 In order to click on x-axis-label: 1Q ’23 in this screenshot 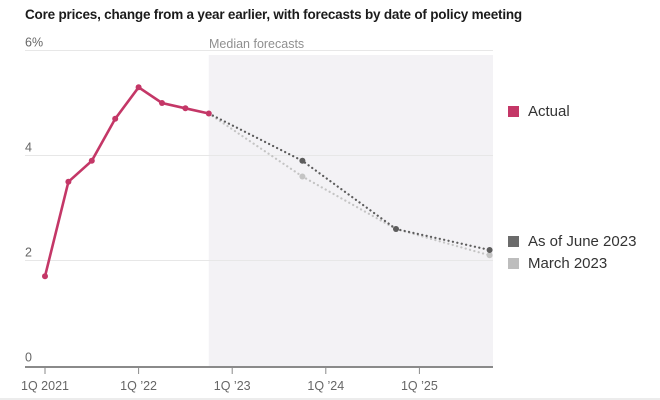, I will do `click(232, 386)`.